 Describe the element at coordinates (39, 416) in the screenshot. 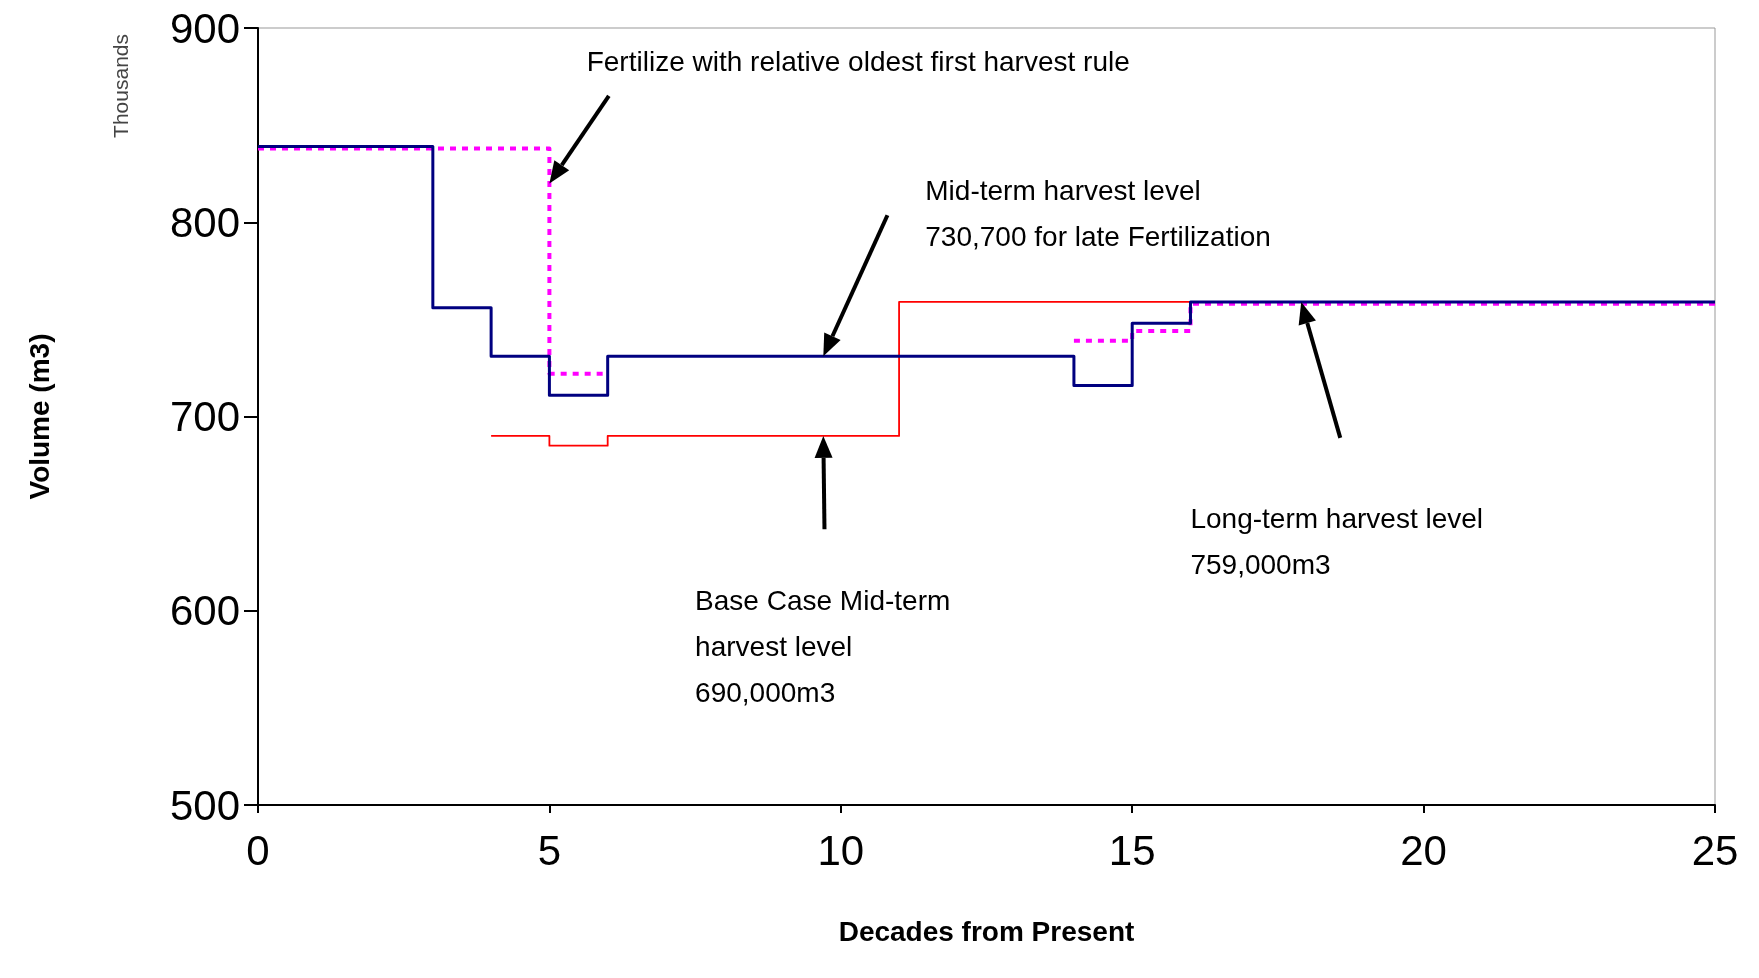

I see `y-axis-title: Volume (m3)` at that location.